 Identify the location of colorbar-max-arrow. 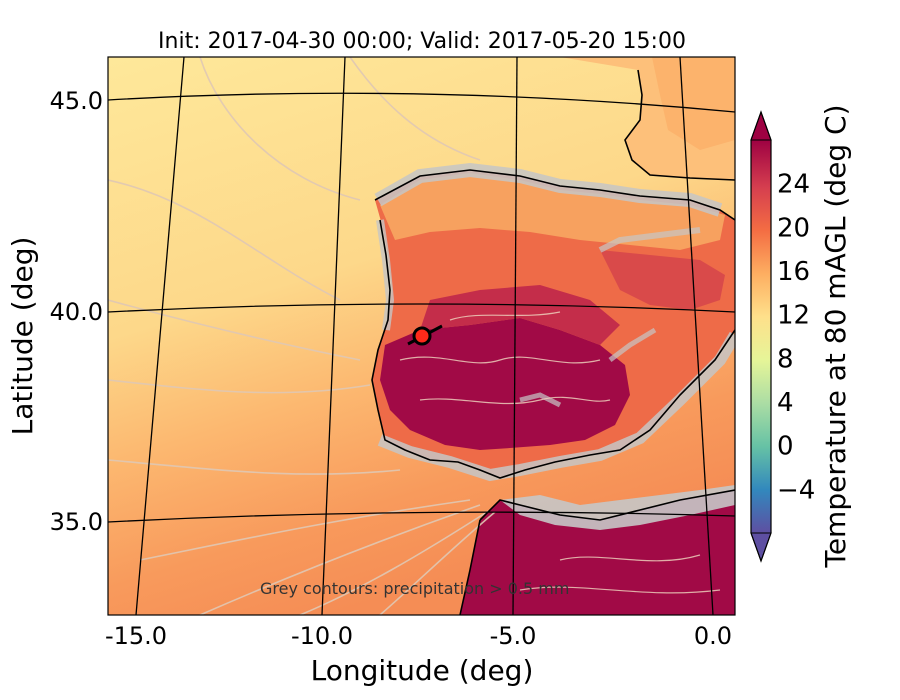
(761, 125).